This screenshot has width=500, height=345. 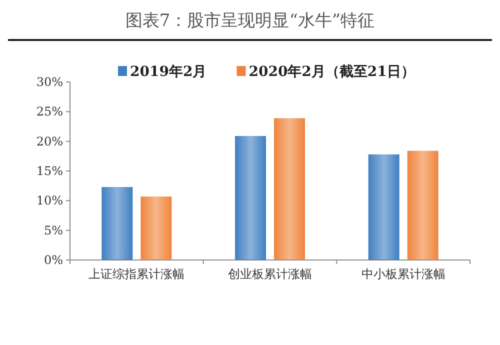 What do you see at coordinates (49, 111) in the screenshot?
I see `y-tick-label: 25%` at bounding box center [49, 111].